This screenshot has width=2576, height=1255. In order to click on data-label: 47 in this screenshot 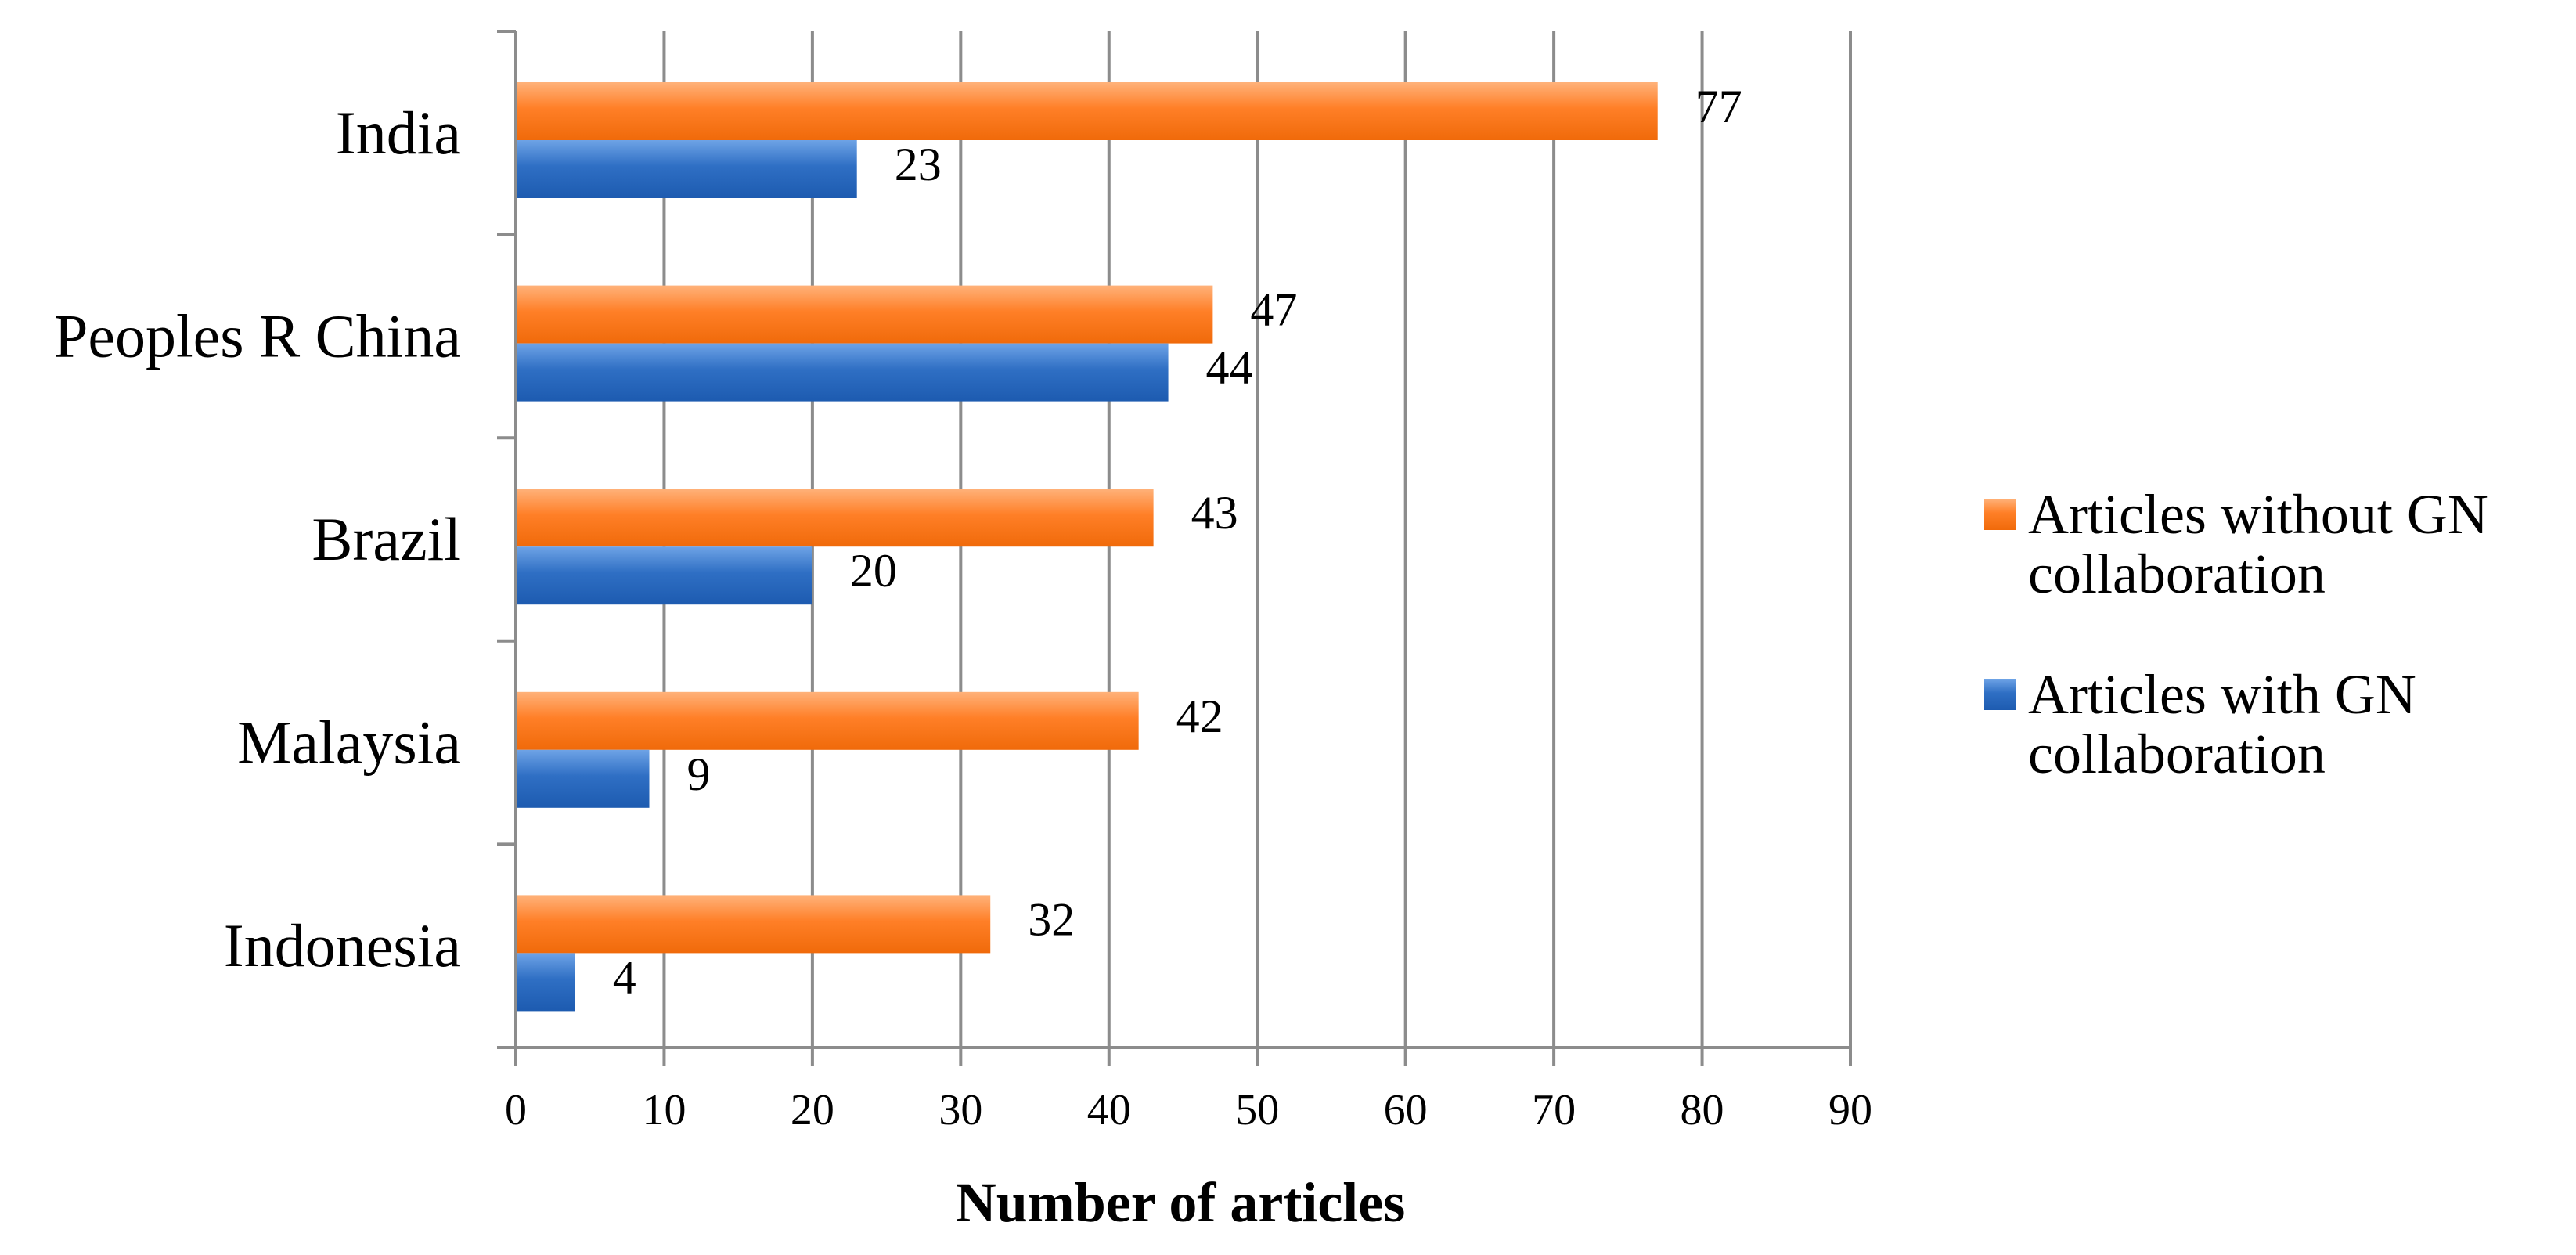, I will do `click(1273, 310)`.